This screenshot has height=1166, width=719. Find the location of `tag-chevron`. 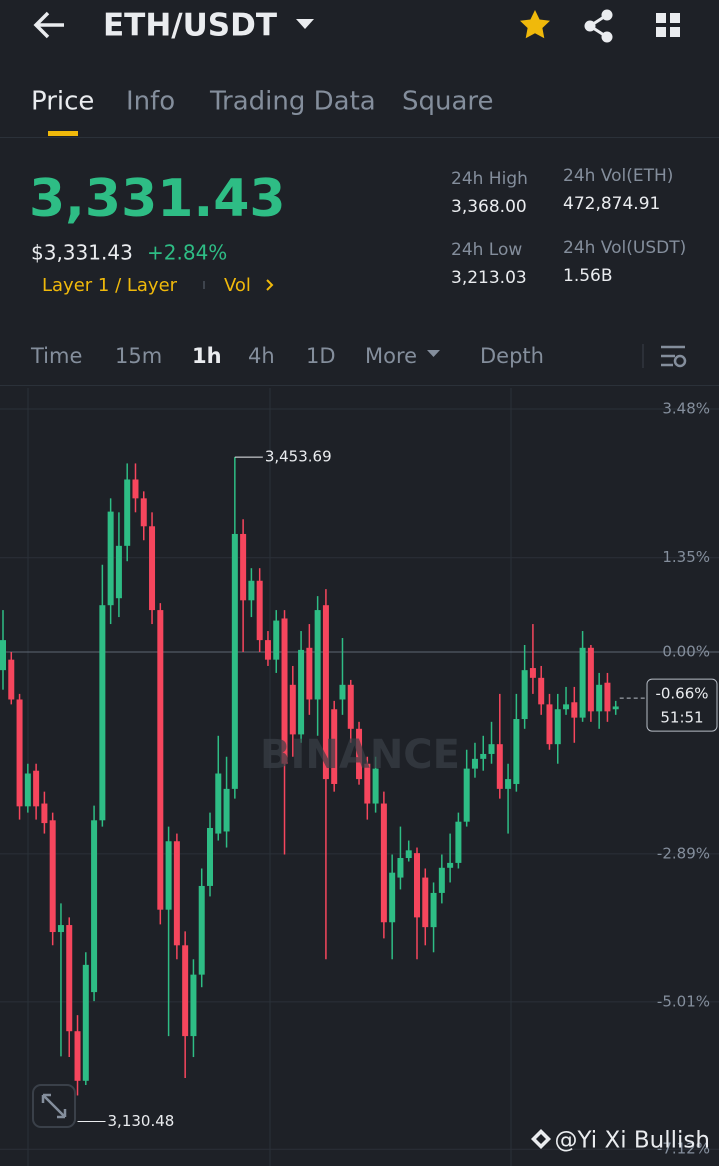

tag-chevron is located at coordinates (270, 285).